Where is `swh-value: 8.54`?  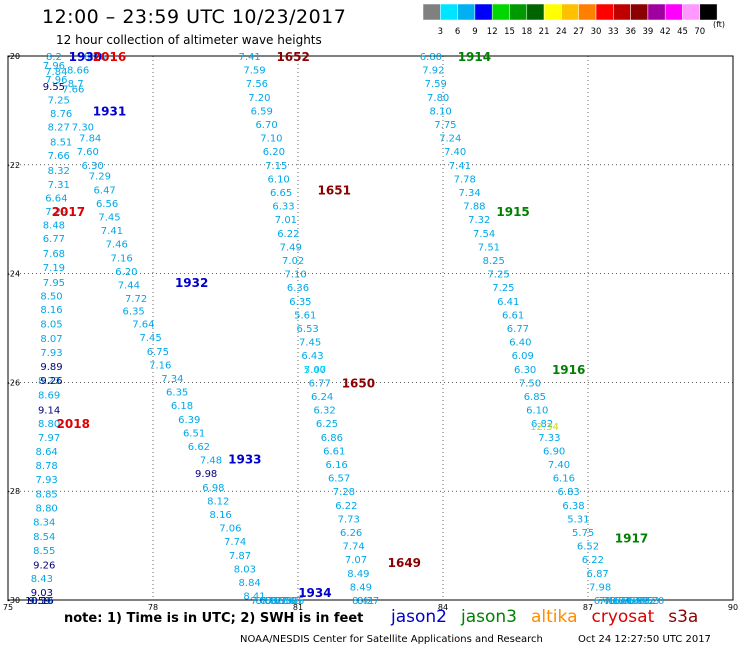 swh-value: 8.54 is located at coordinates (44, 537).